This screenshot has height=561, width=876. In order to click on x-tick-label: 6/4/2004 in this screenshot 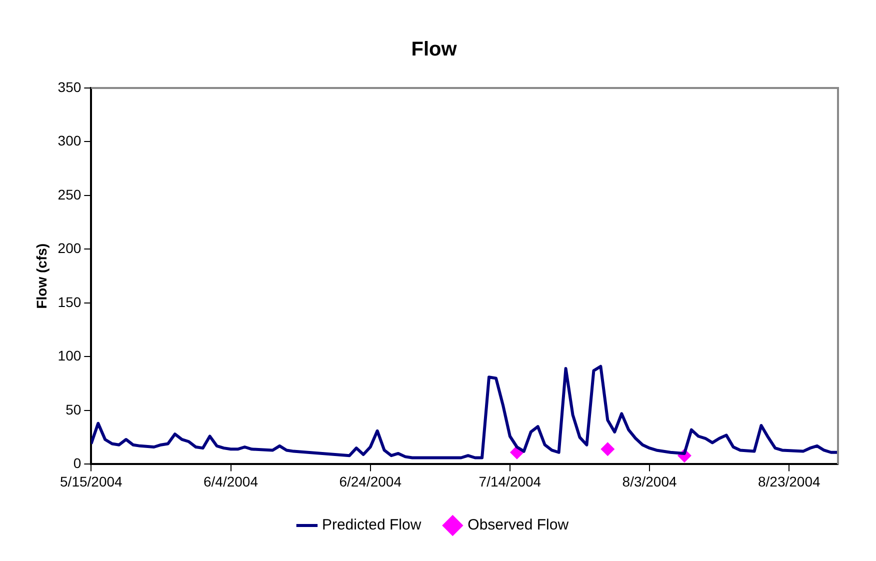, I will do `click(231, 481)`.